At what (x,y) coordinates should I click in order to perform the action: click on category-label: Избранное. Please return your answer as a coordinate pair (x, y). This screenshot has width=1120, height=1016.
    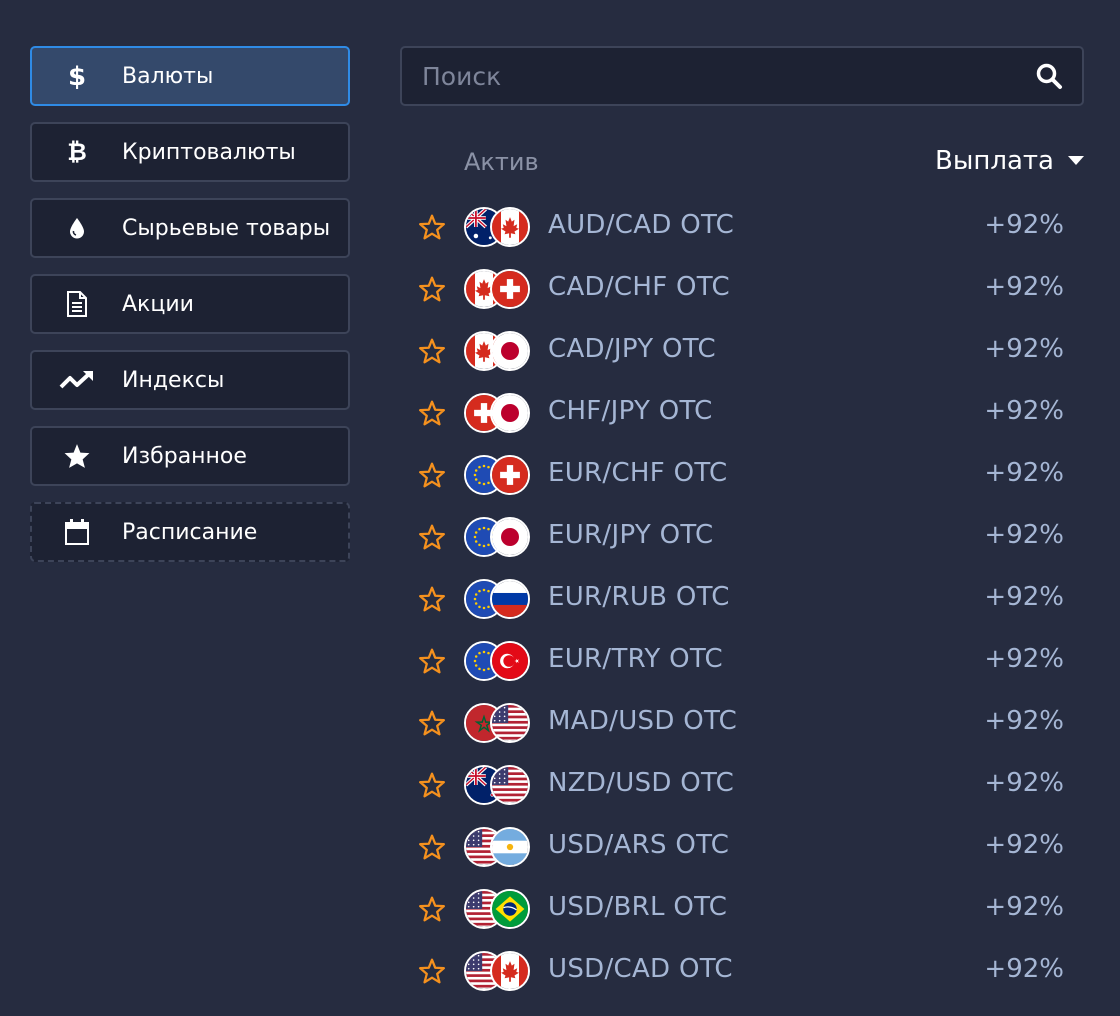
    Looking at the image, I should click on (184, 456).